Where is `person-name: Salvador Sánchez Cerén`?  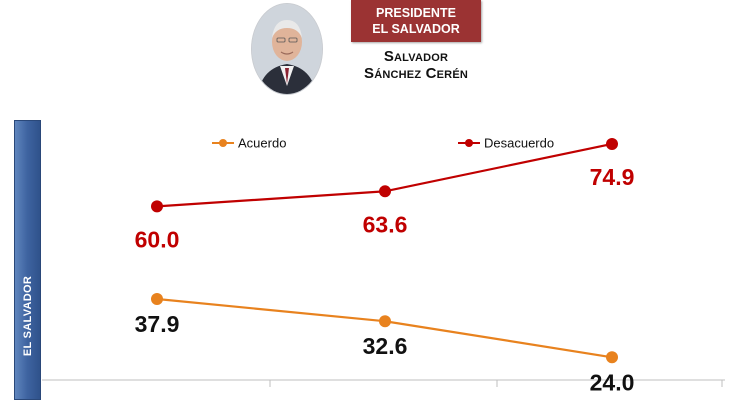
person-name: Salvador Sánchez Cerén is located at coordinates (416, 65).